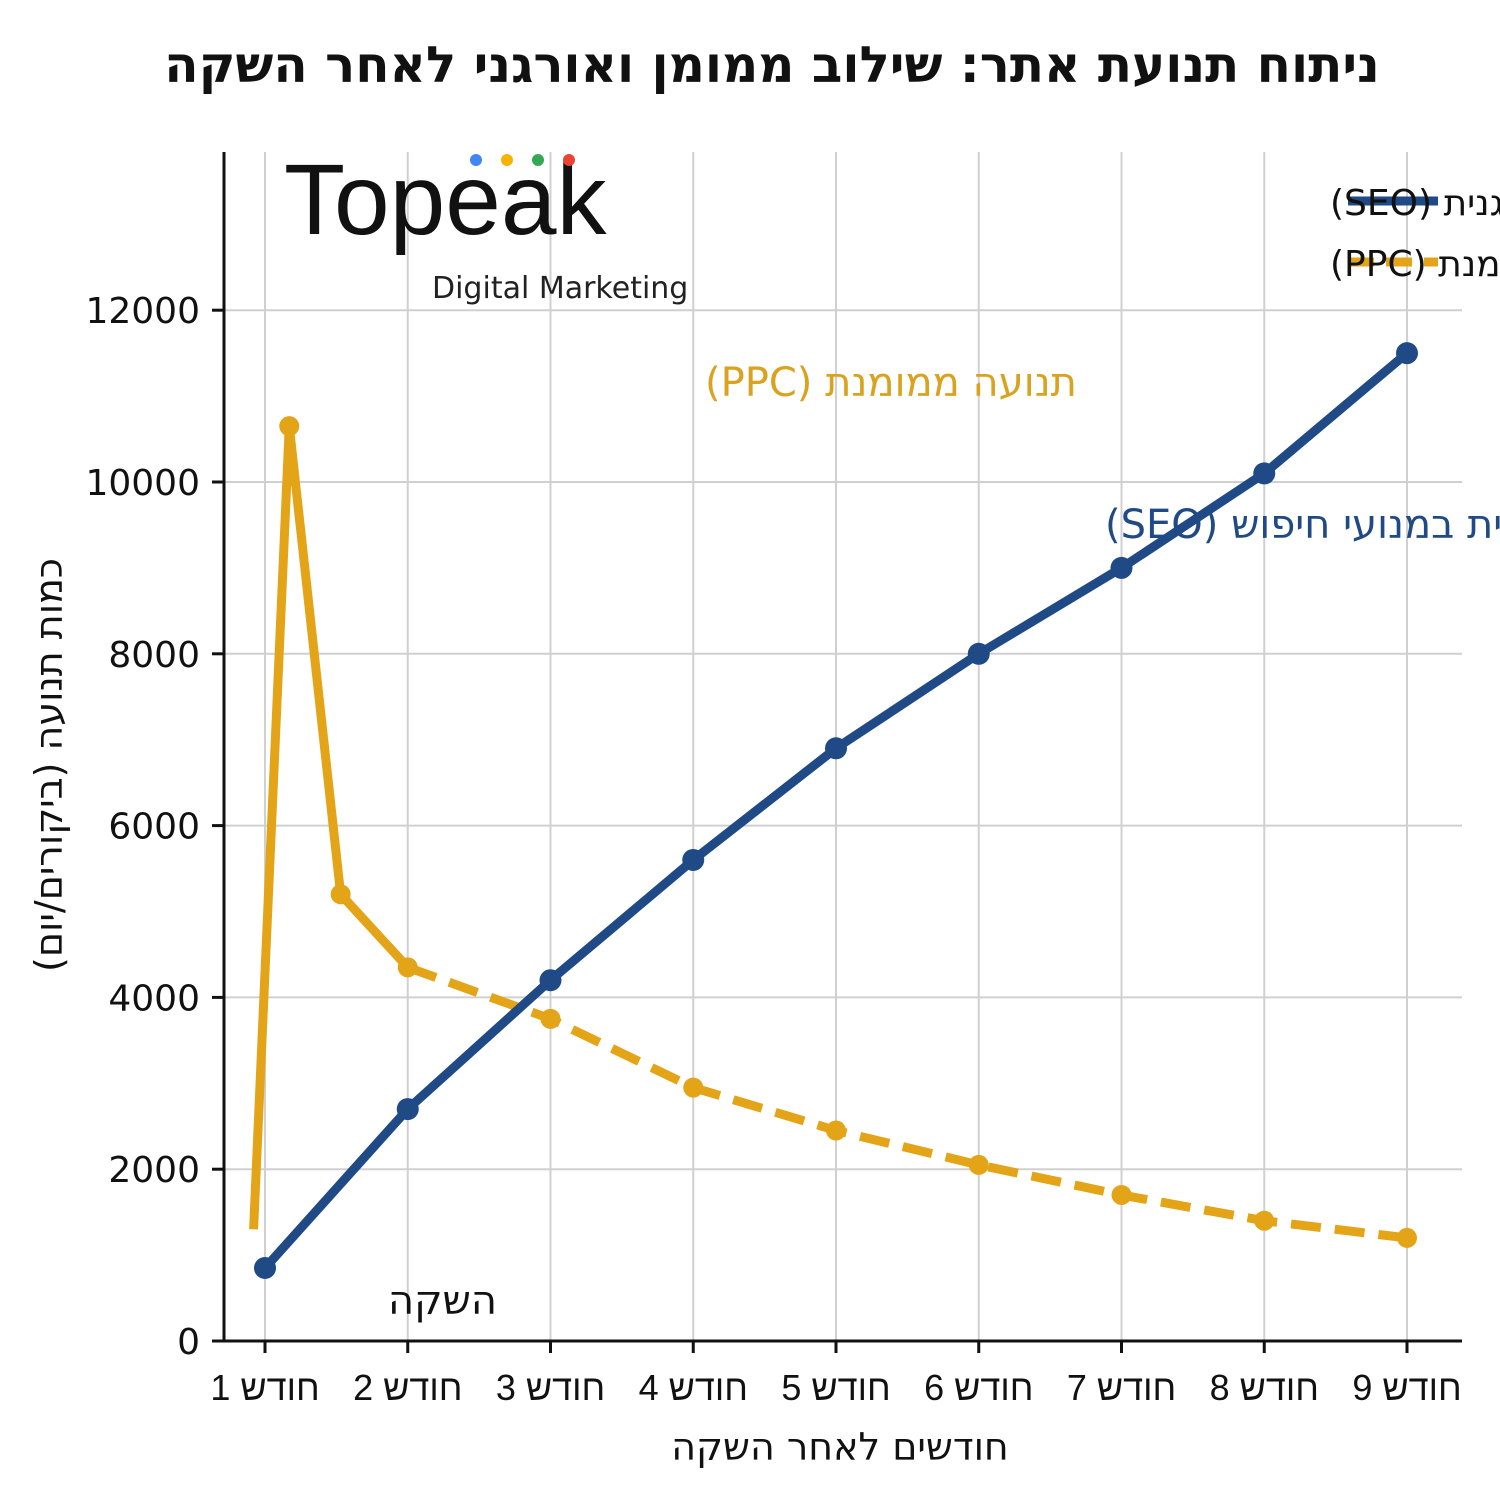 Image resolution: width=1500 pixels, height=1500 pixels. I want to click on y-tick-label: 6000, so click(154, 827).